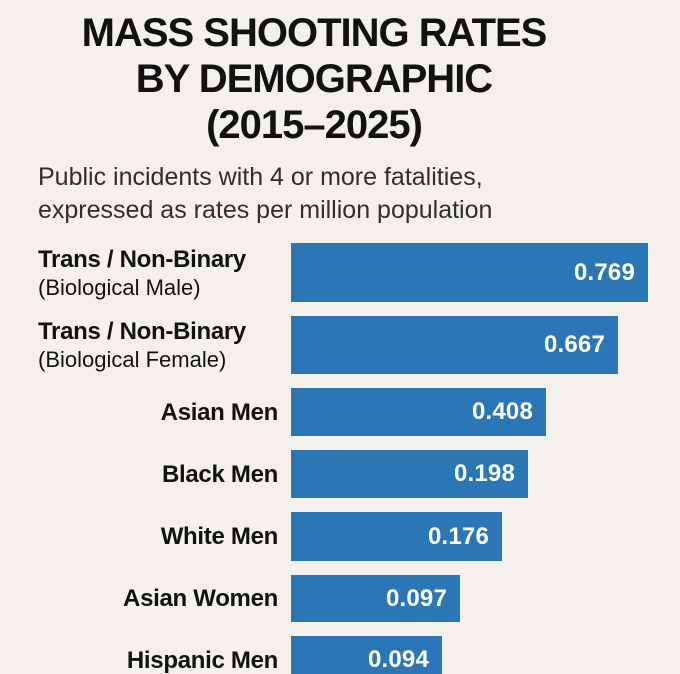 The image size is (680, 674). Describe the element at coordinates (202, 660) in the screenshot. I see `category-label-main: Hispanic Men` at that location.